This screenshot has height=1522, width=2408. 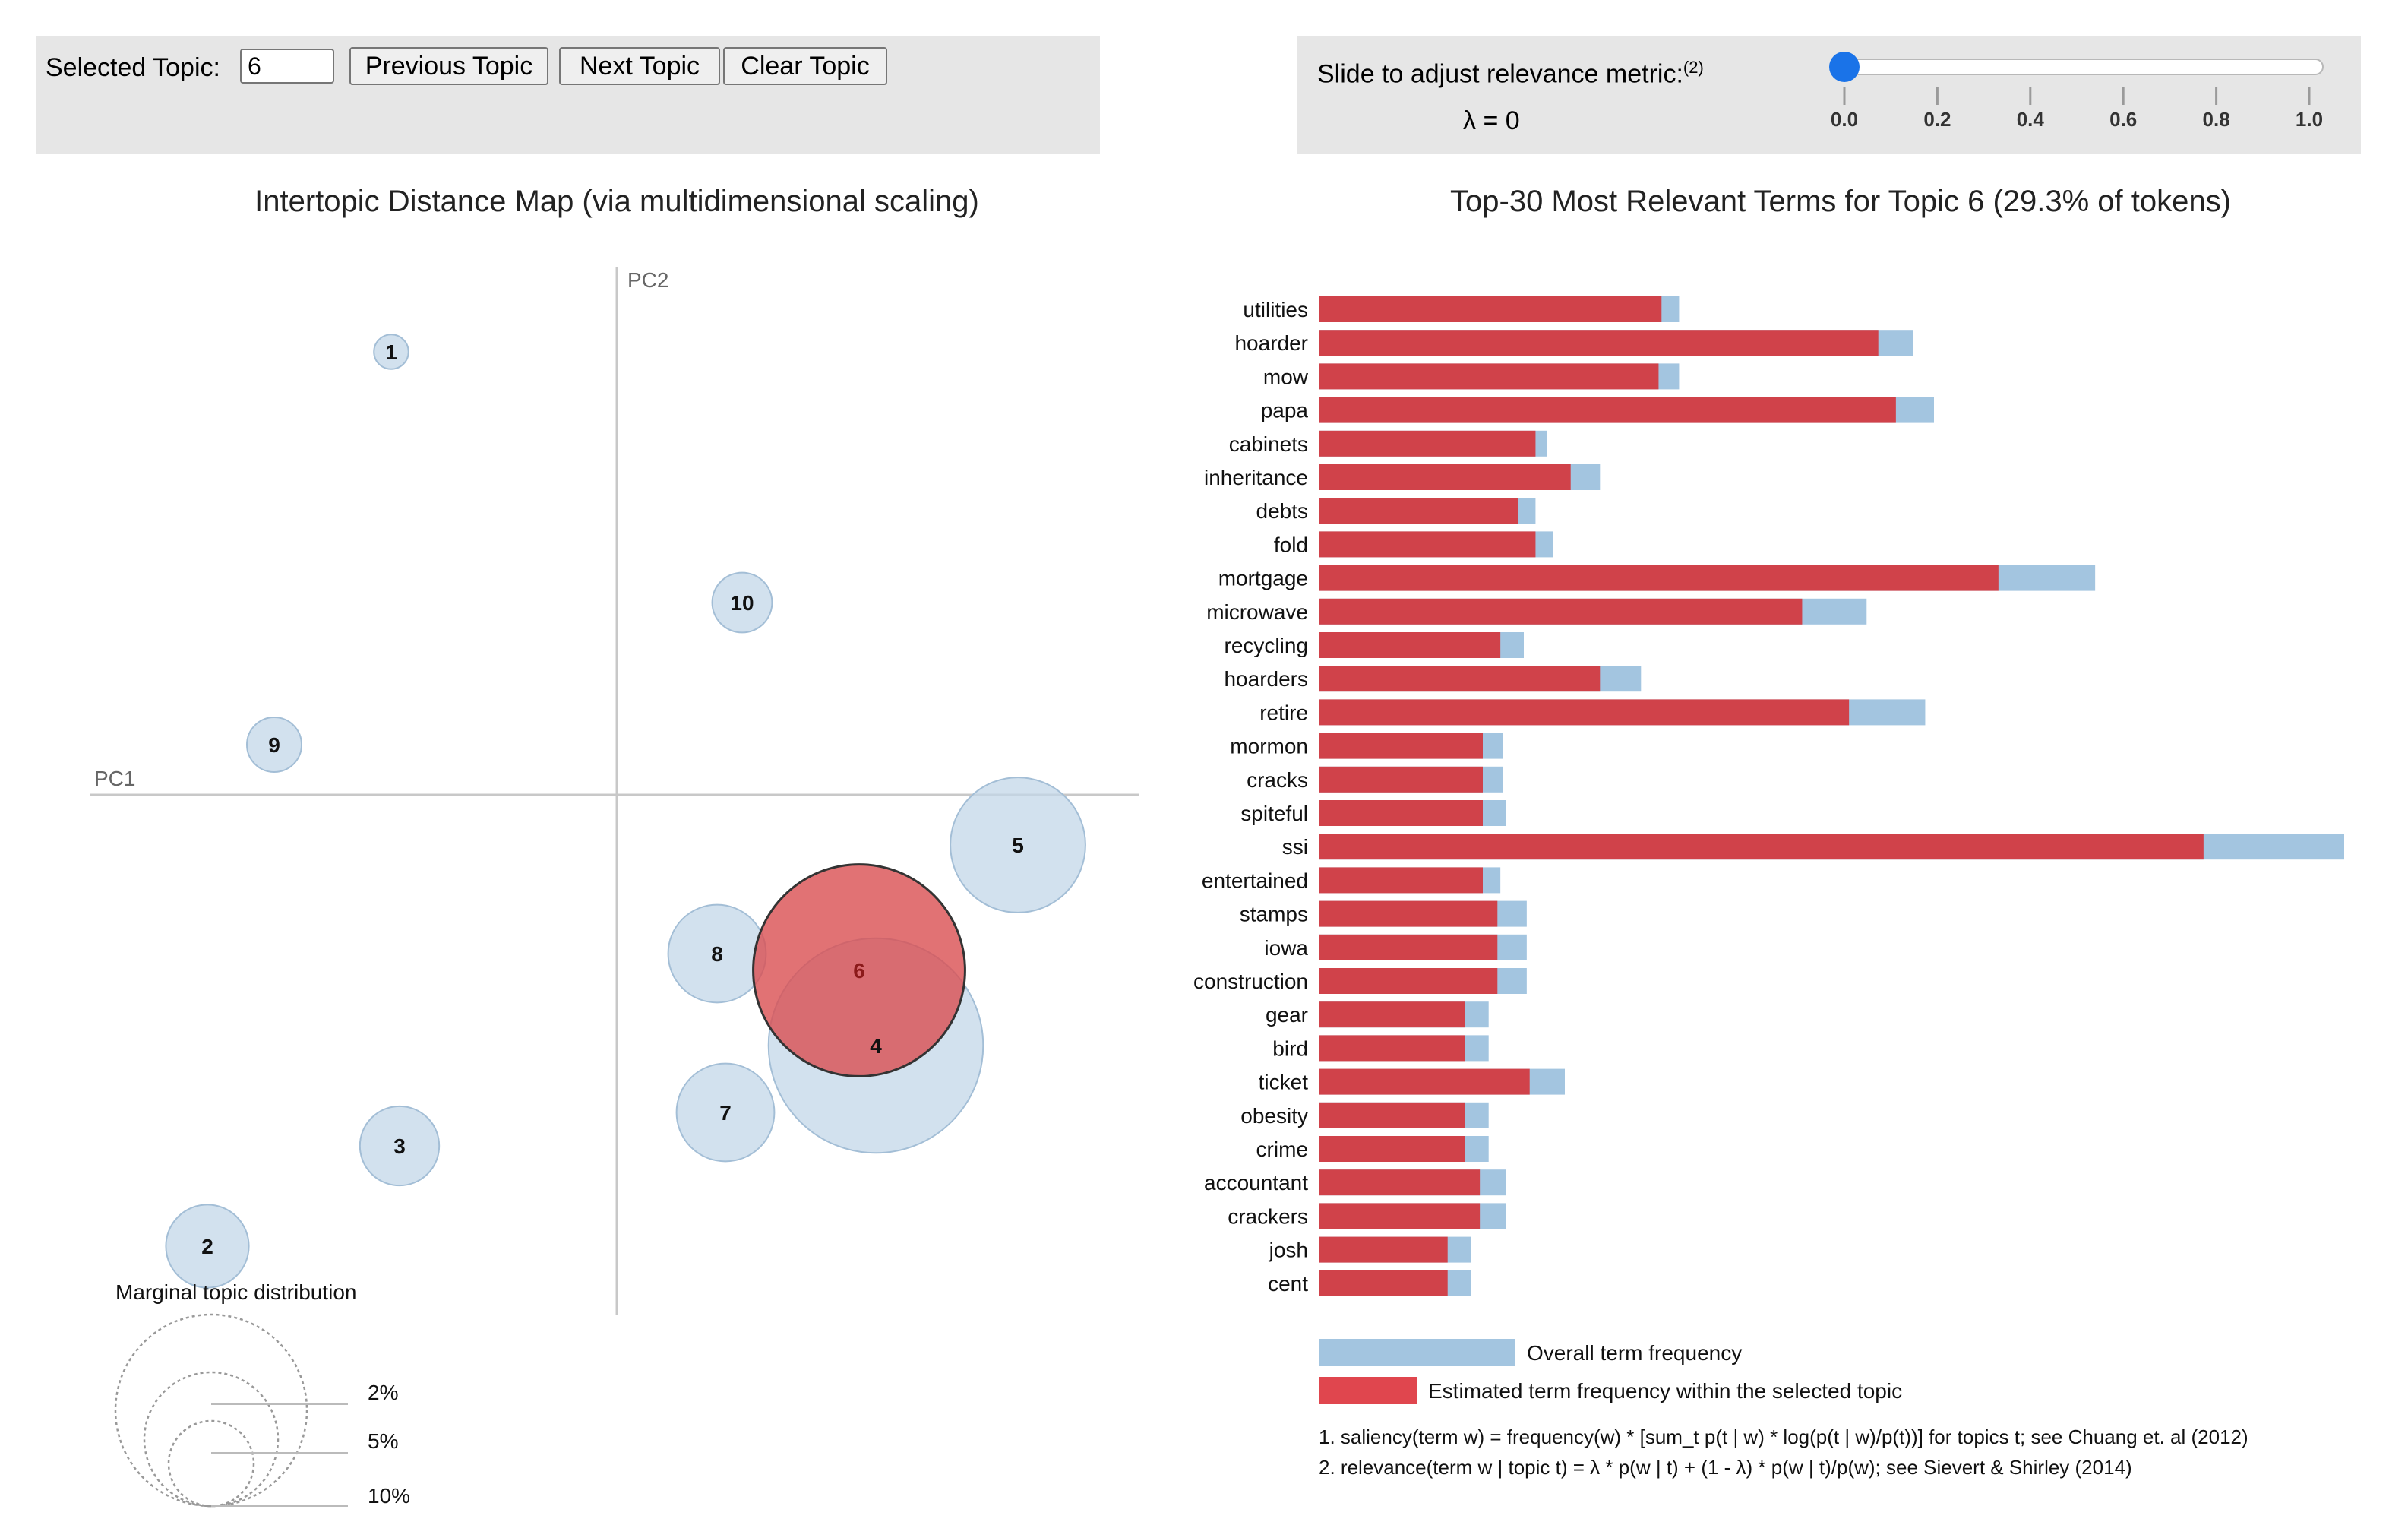 I want to click on term-label: mormon, so click(x=1269, y=746).